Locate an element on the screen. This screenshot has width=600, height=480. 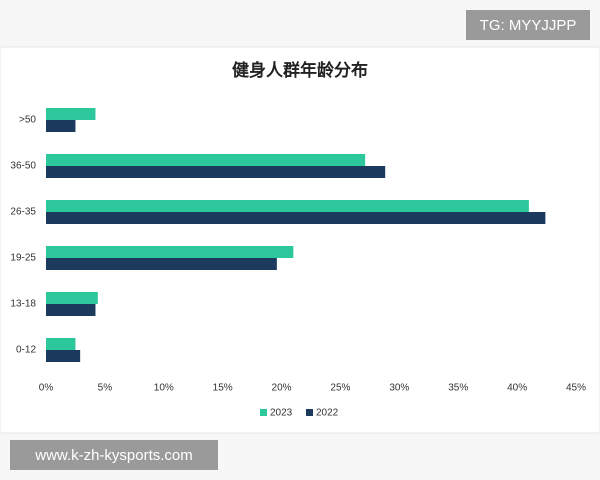
x-tick-label: 20% is located at coordinates (282, 388).